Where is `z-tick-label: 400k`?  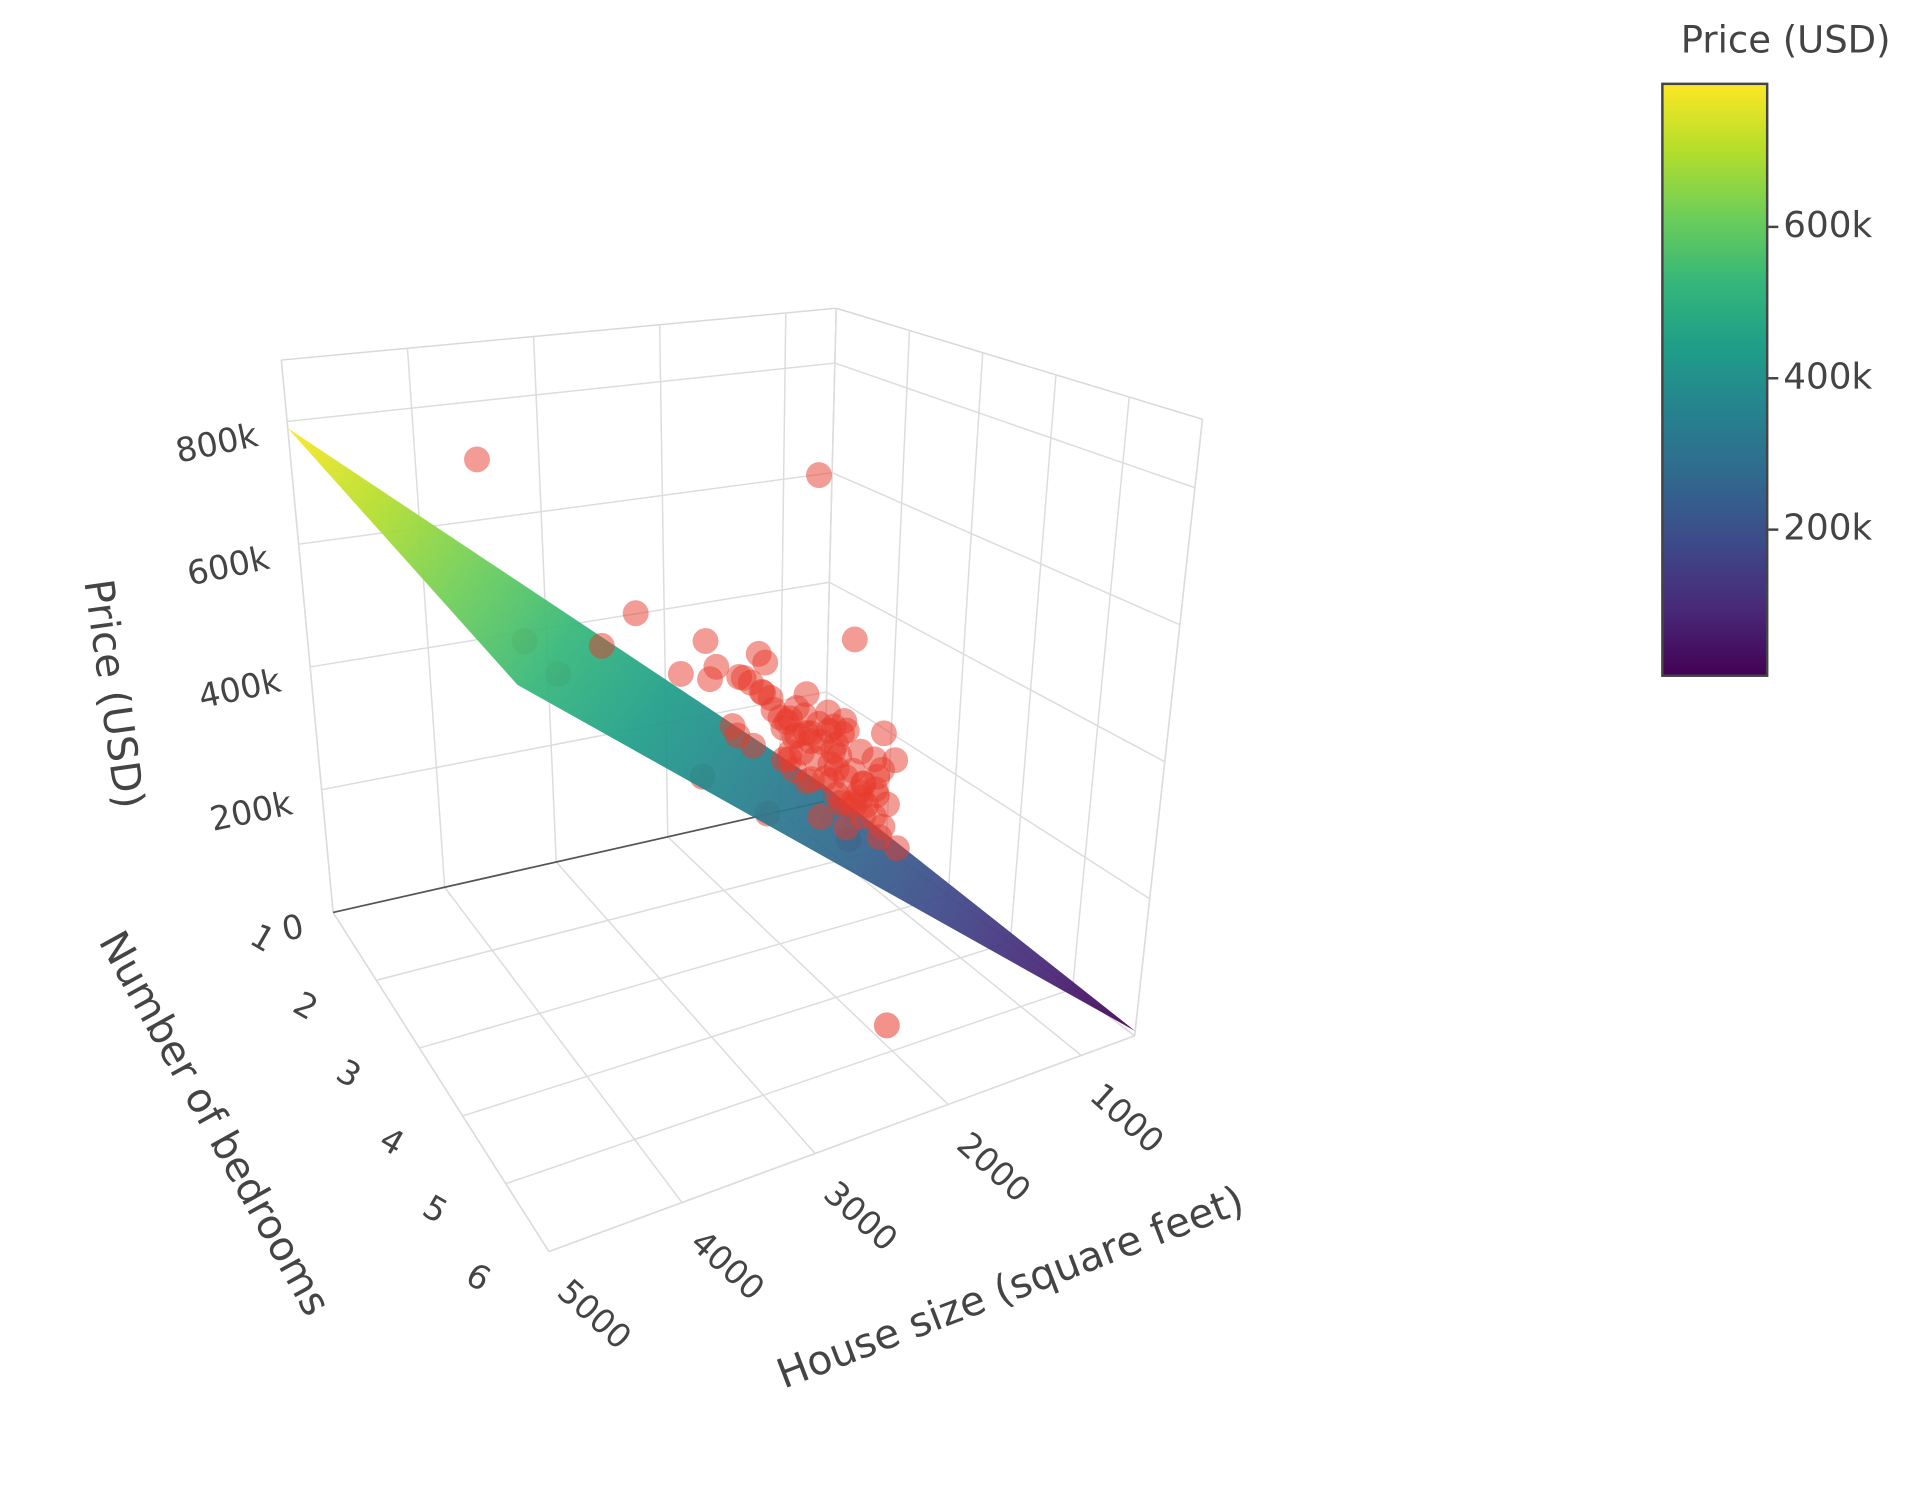 z-tick-label: 400k is located at coordinates (240, 689).